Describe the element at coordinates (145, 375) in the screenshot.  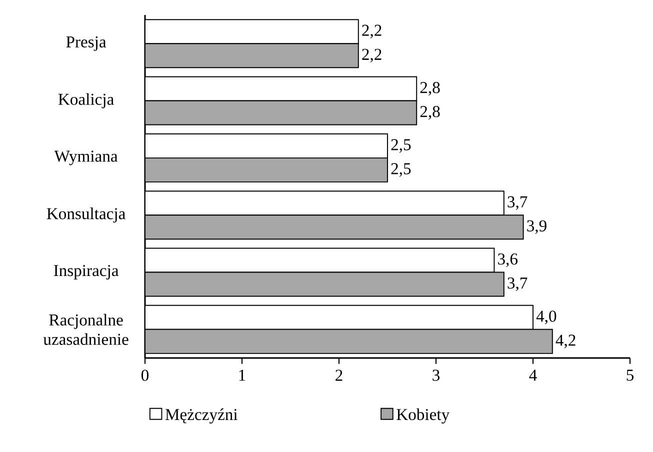
I see `x-tick-label: 0` at that location.